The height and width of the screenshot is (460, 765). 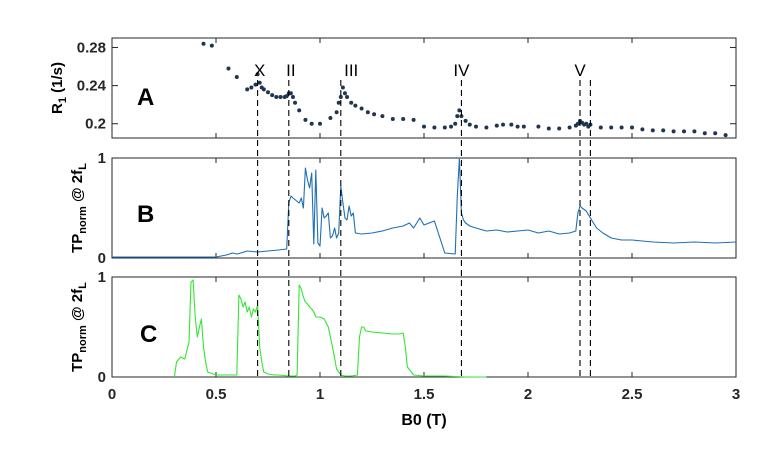 What do you see at coordinates (216, 394) in the screenshot?
I see `x-tick-label: 0.5` at bounding box center [216, 394].